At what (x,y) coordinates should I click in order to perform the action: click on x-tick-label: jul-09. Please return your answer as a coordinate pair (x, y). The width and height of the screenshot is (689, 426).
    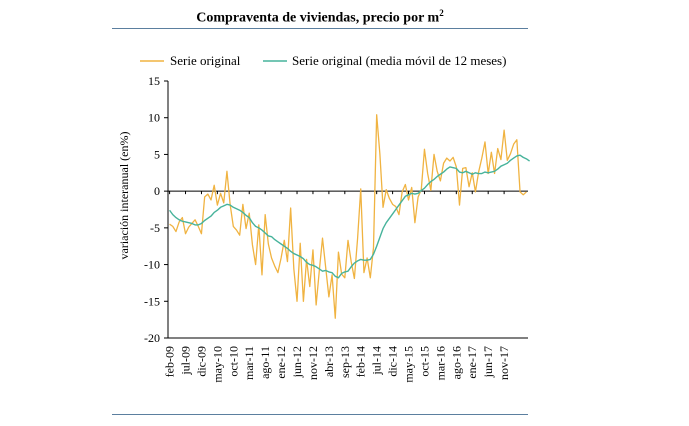
    Looking at the image, I should click on (186, 361).